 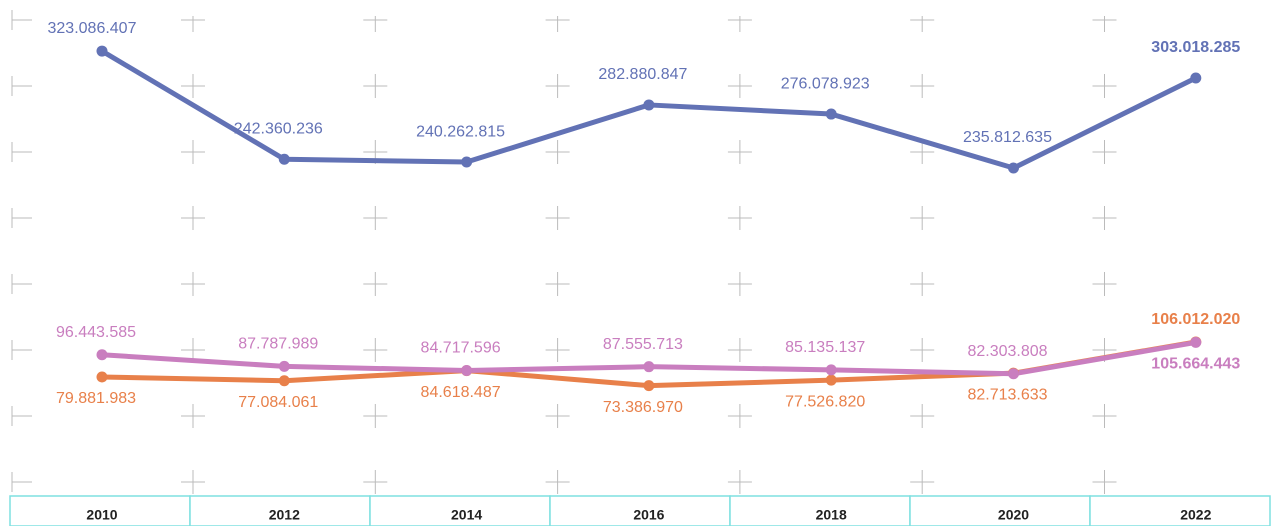 I want to click on x-tick-label: 2018, so click(x=831, y=515).